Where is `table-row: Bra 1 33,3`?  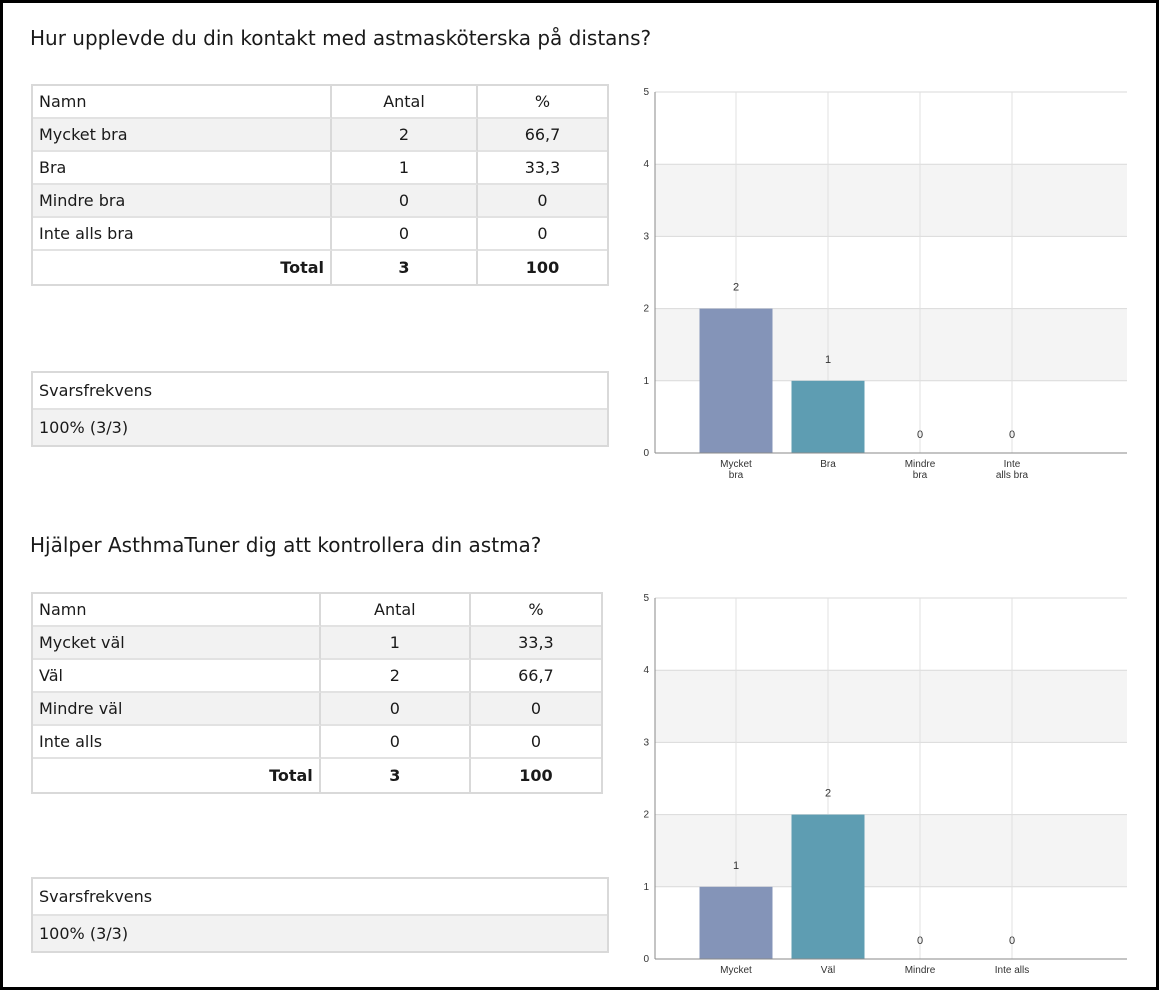 table-row: Bra 1 33,3 is located at coordinates (320, 168).